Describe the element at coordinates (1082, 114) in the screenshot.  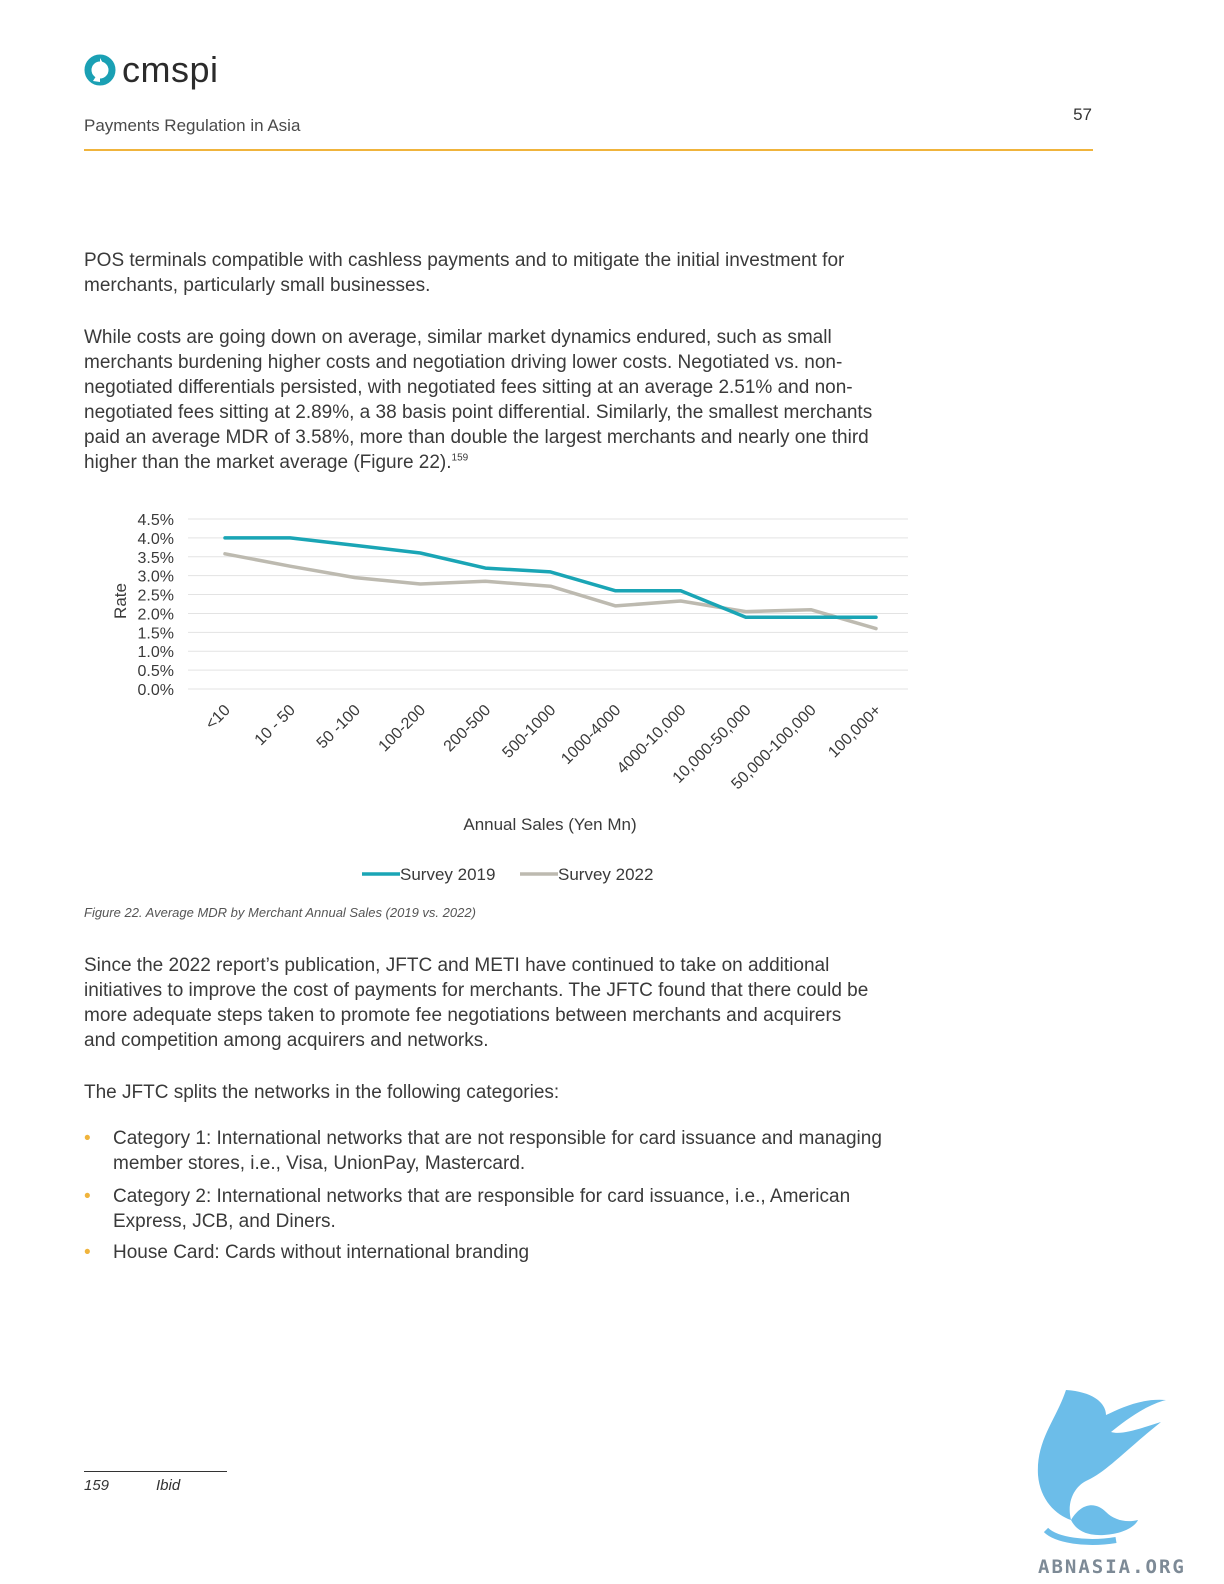
I see `page-number: 57` at that location.